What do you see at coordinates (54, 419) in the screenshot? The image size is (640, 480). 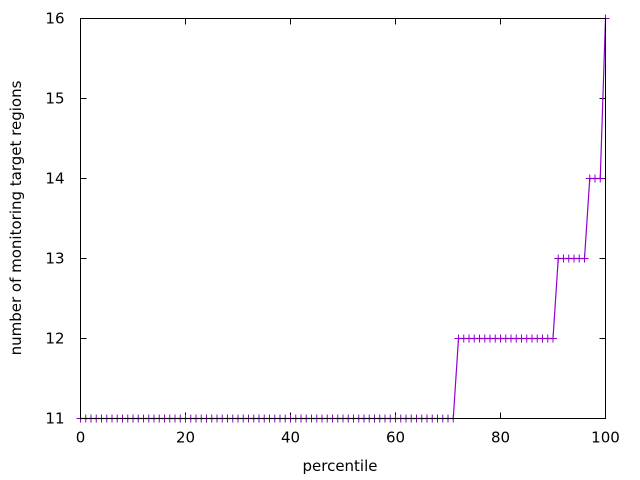 I see `y-tick-label: 11` at bounding box center [54, 419].